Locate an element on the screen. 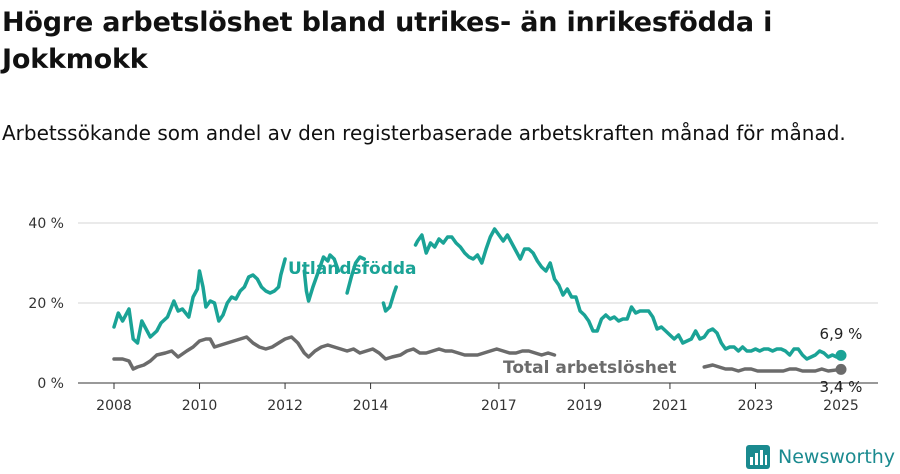 Image resolution: width=900 pixels, height=474 pixels. series-label-utlandsfodda: Utlandsfödda is located at coordinates (352, 269).